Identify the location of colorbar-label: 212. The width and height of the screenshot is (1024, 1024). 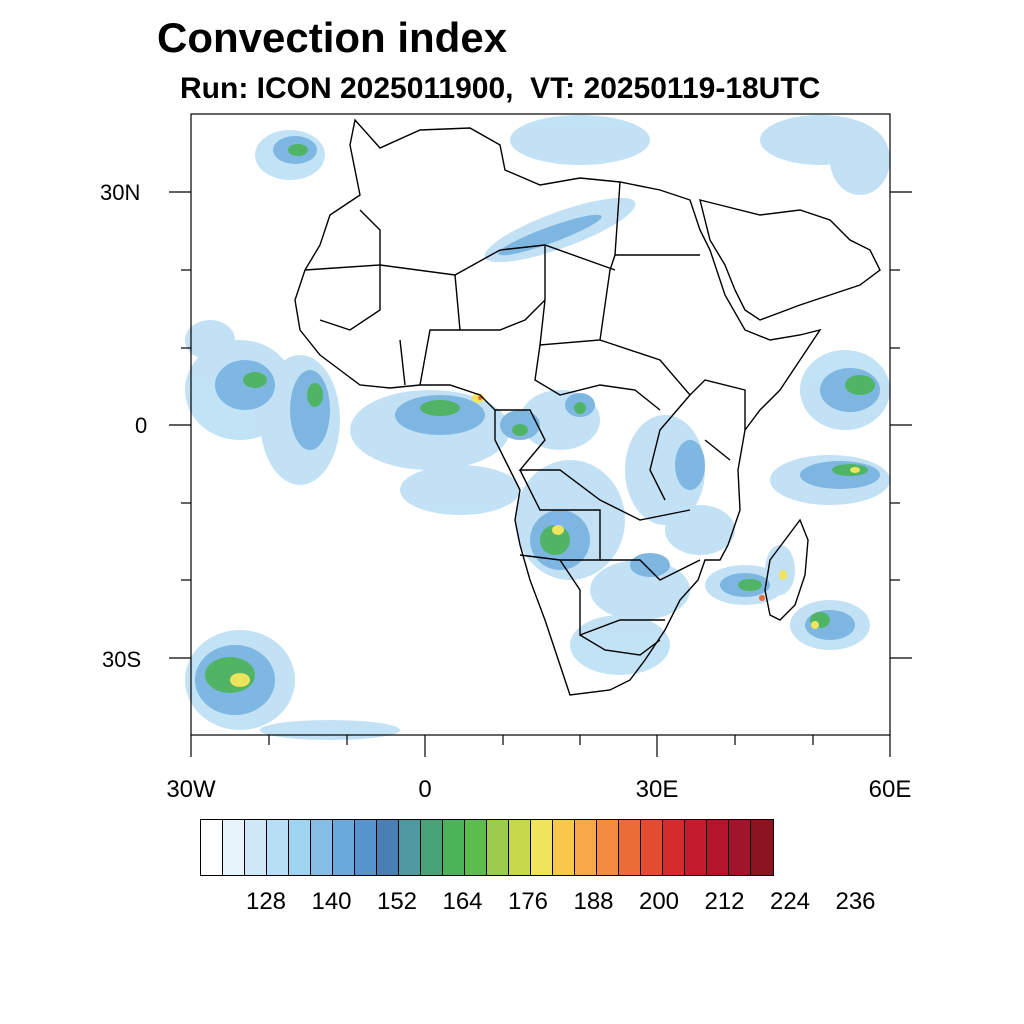
(724, 901).